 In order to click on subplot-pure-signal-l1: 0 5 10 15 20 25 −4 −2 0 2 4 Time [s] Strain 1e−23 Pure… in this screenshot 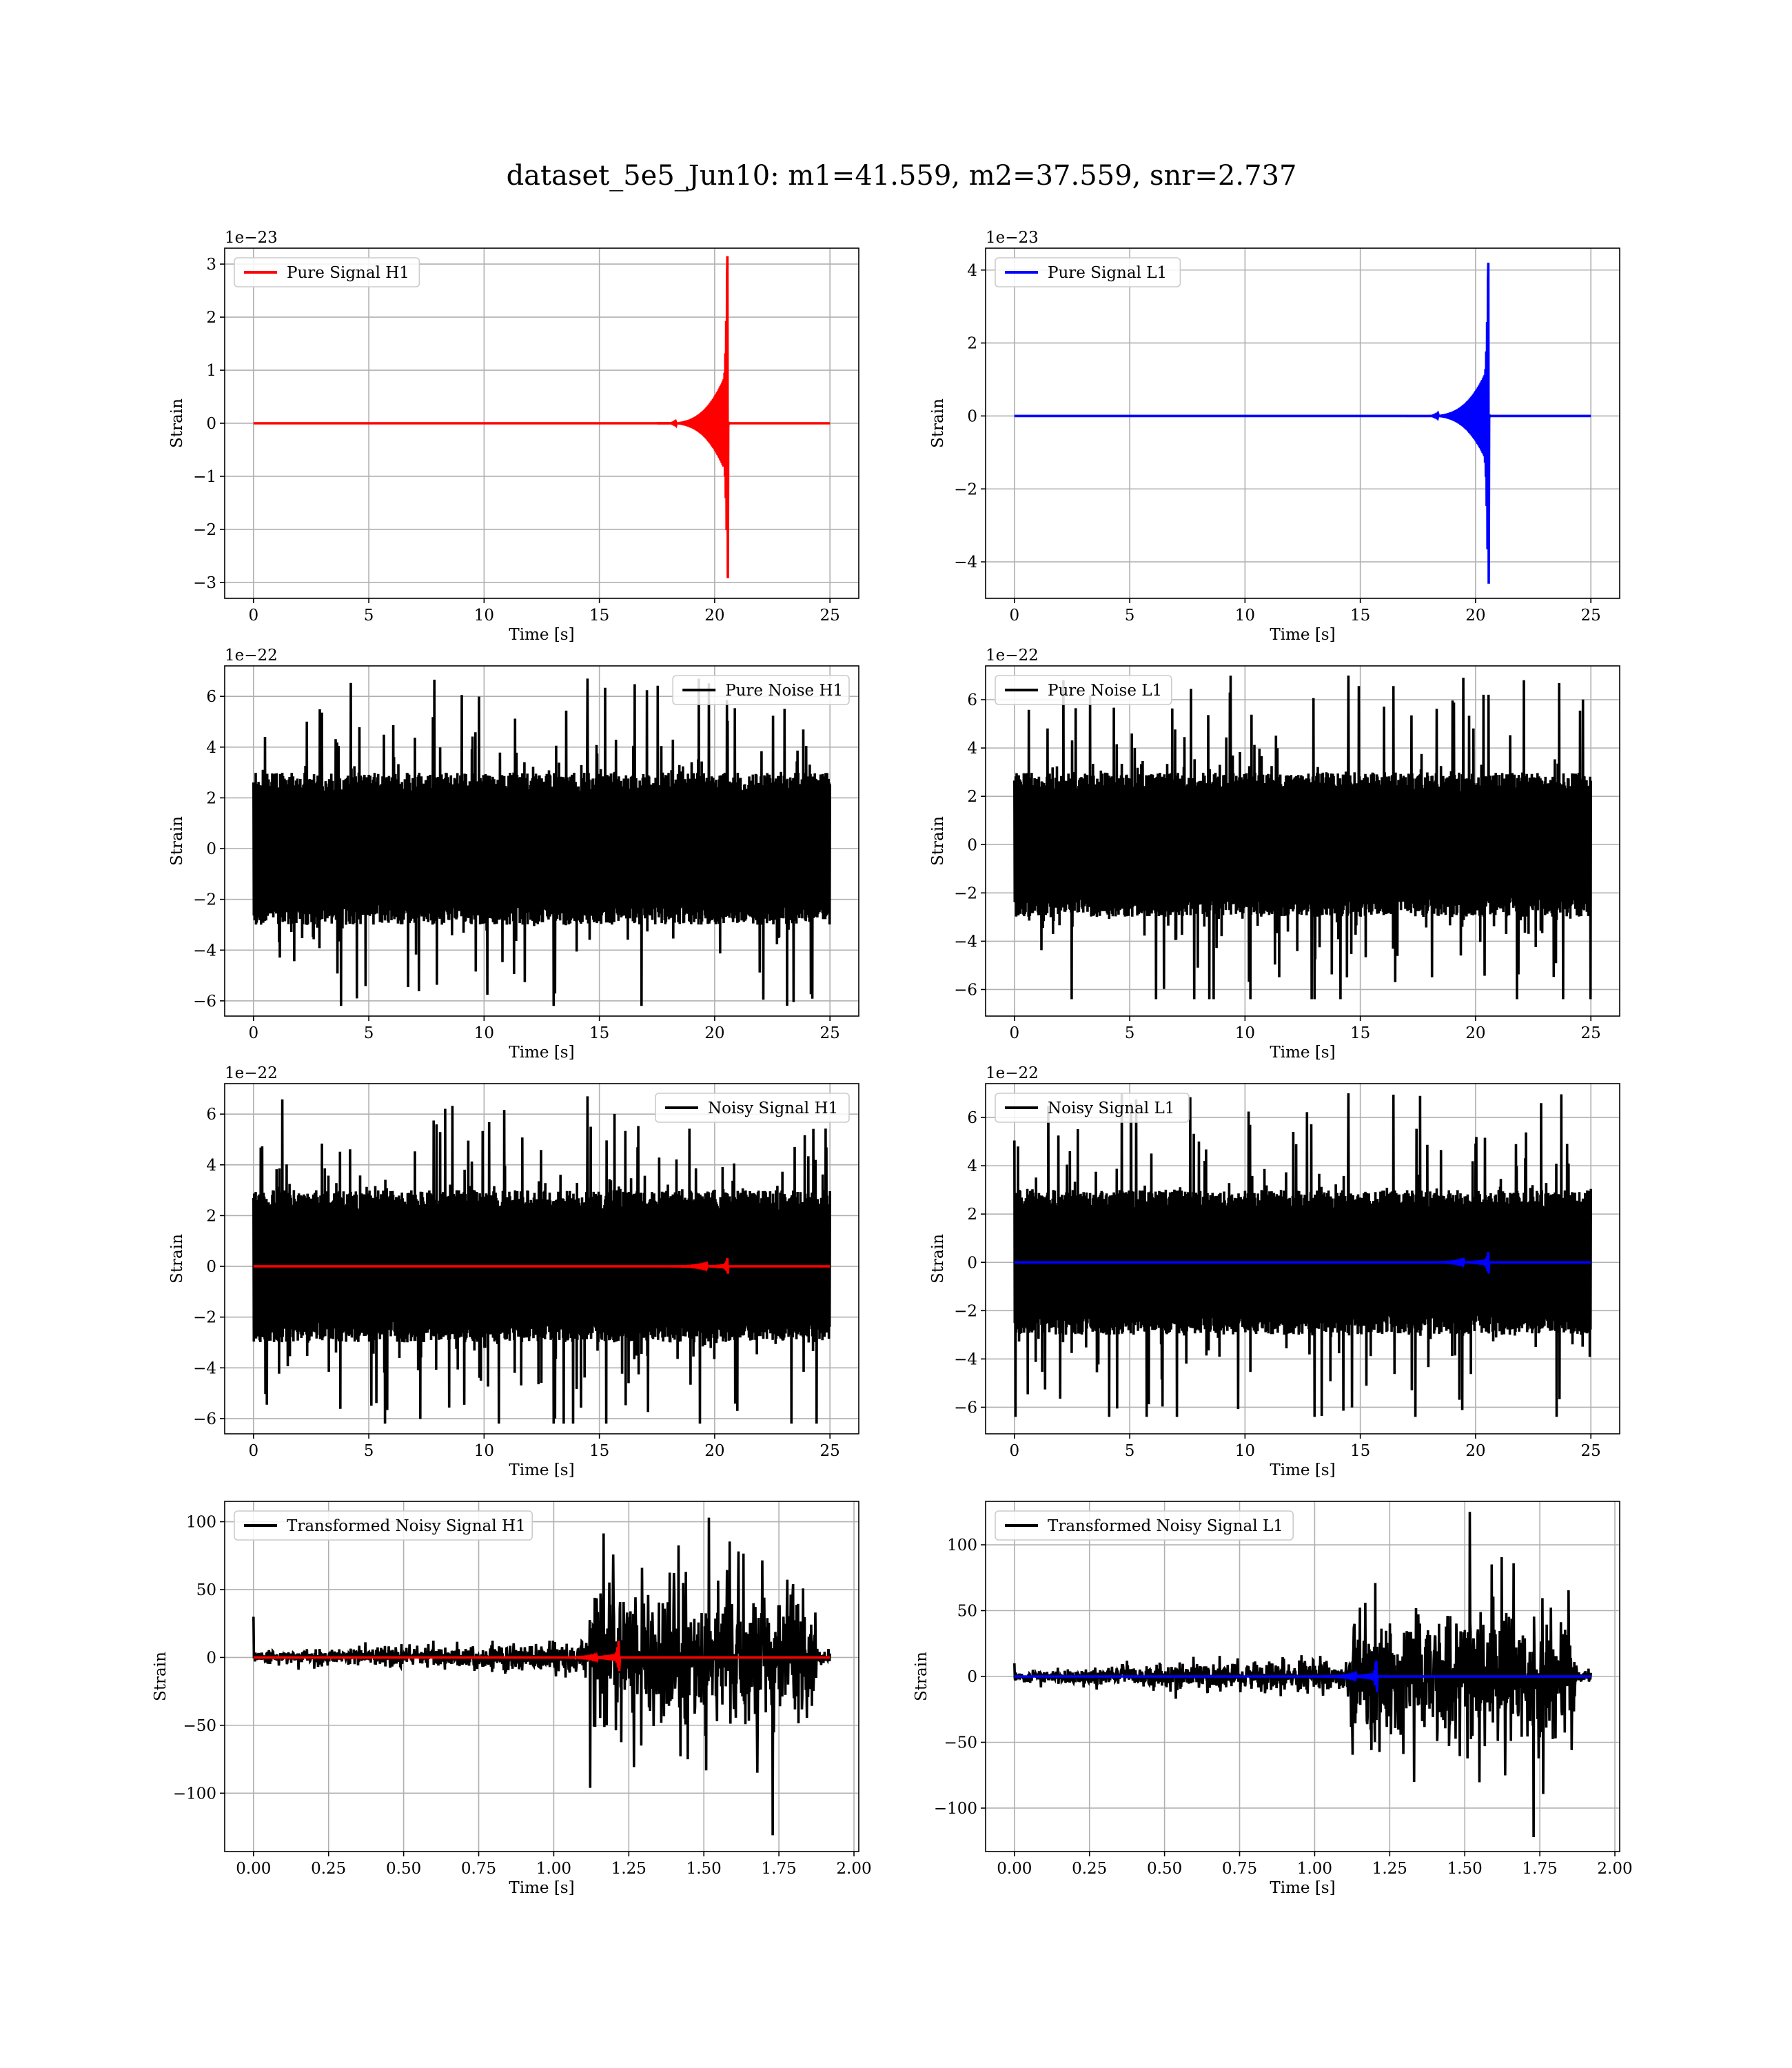, I will do `click(1274, 436)`.